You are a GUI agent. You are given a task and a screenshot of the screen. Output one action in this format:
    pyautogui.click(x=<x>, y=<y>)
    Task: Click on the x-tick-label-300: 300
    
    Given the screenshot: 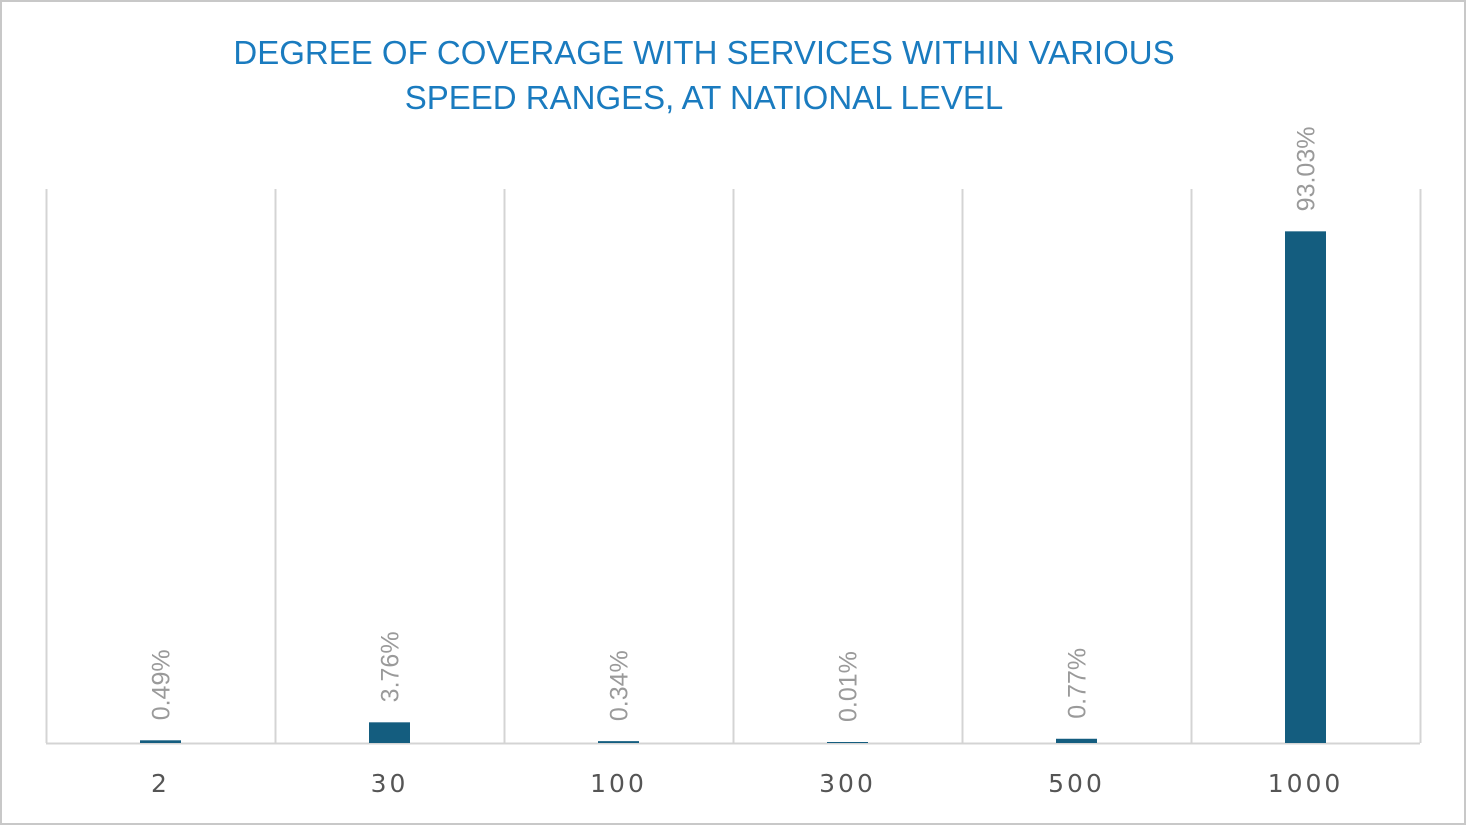 What is the action you would take?
    pyautogui.click(x=847, y=783)
    